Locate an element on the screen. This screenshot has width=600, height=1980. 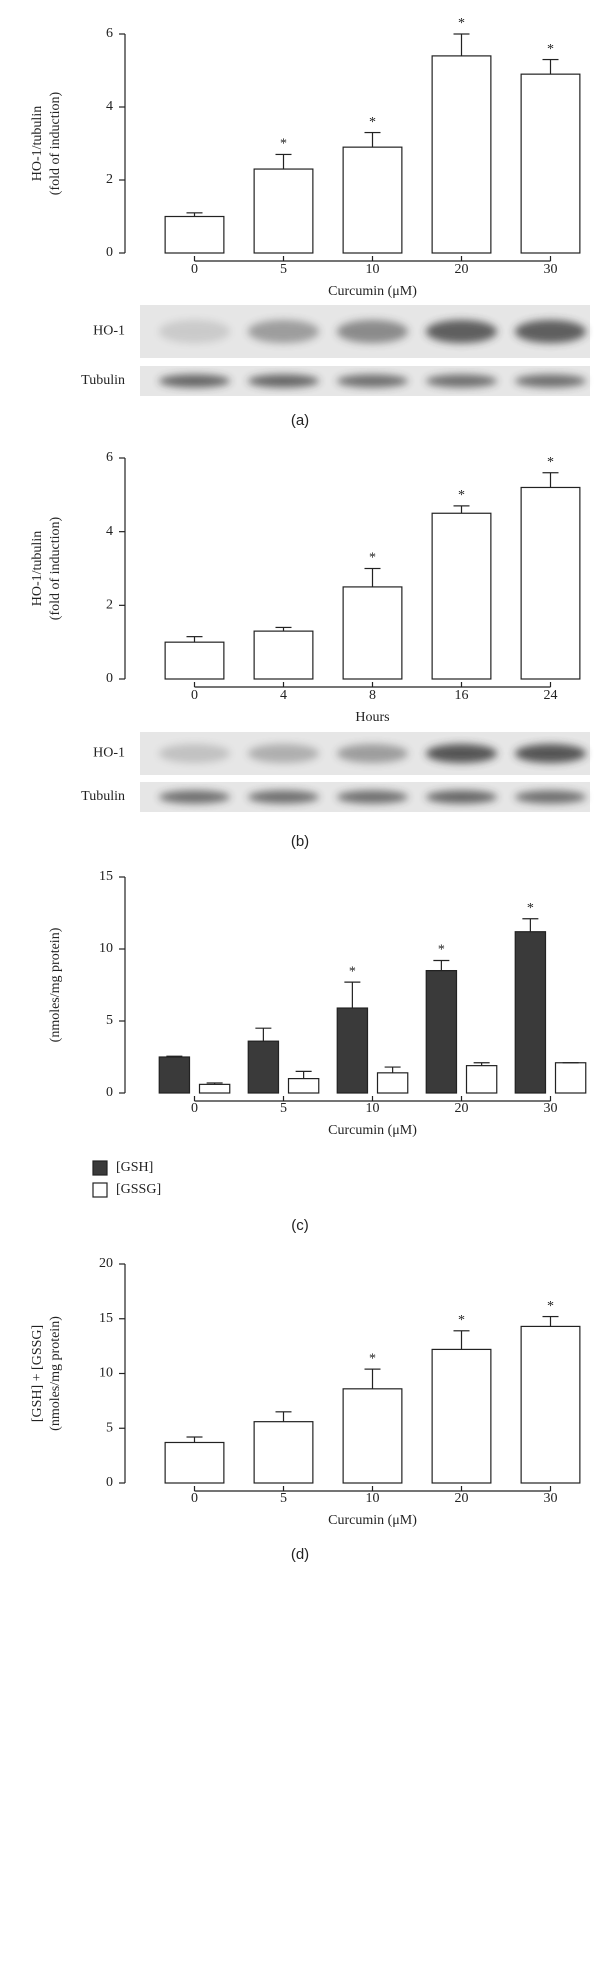
x-tick-label: 30 is located at coordinates (551, 269).